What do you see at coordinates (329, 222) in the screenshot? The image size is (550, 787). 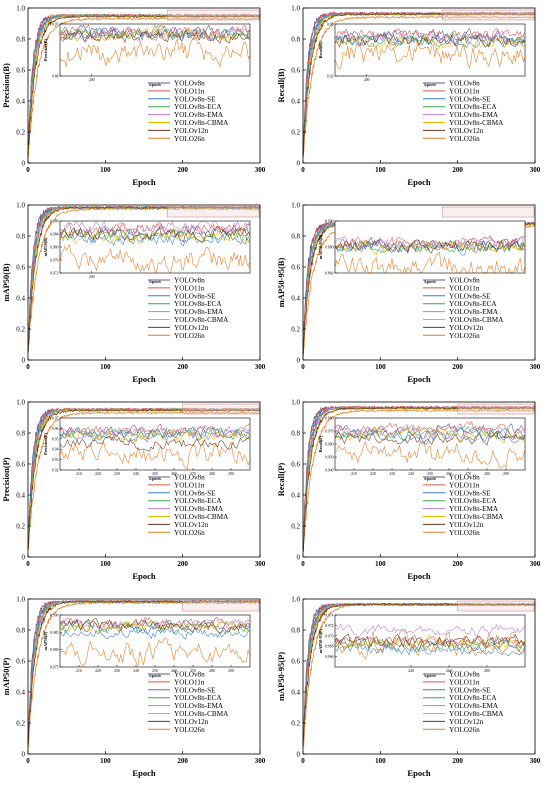 I see `inset-y-tick-label: 0.900` at bounding box center [329, 222].